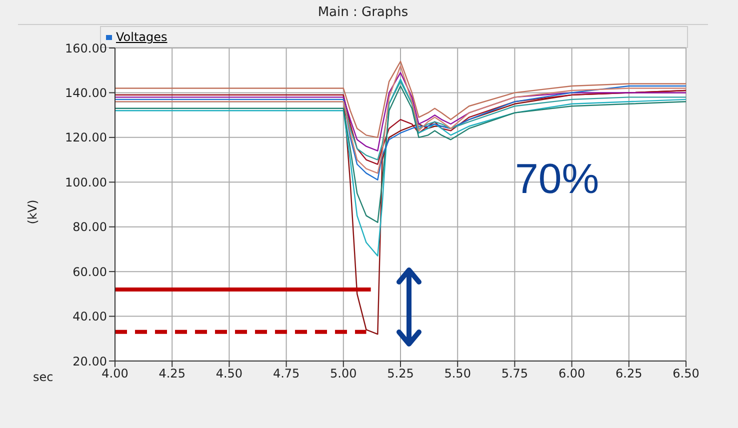 This screenshot has width=738, height=428. Describe the element at coordinates (89, 317) in the screenshot. I see `y-tick-label: 40.00` at that location.